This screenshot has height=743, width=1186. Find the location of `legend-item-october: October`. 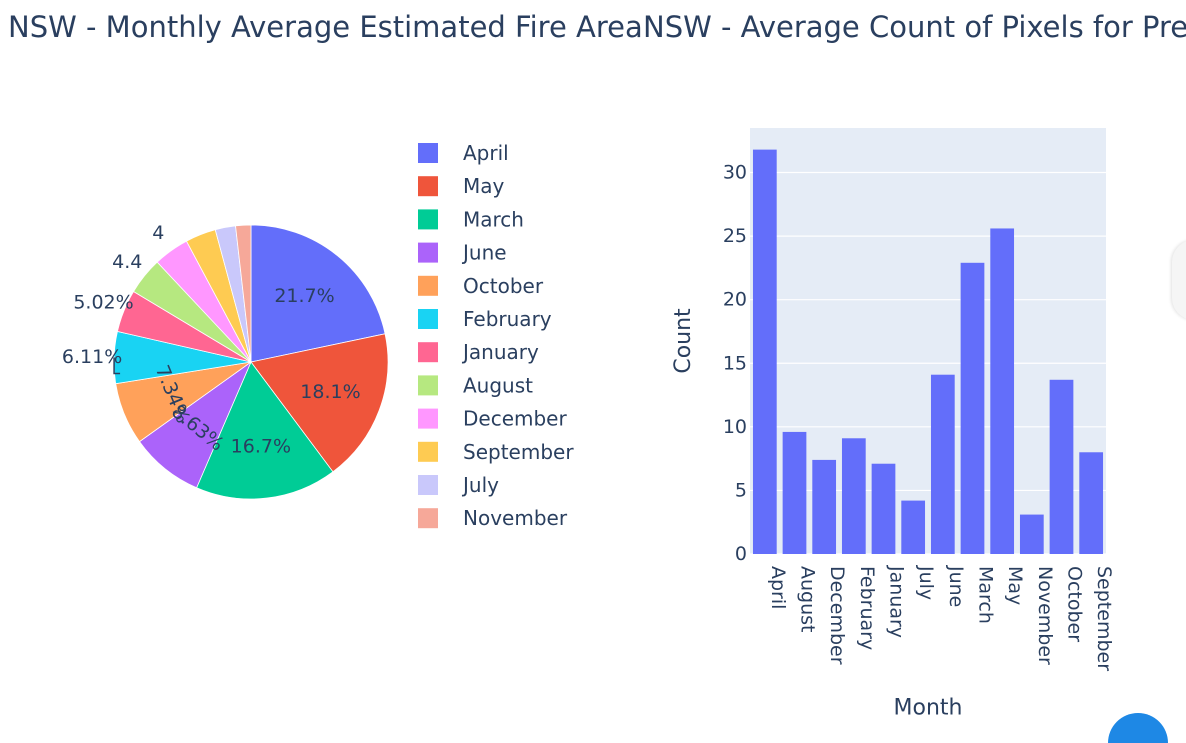

legend-item-october: October is located at coordinates (481, 286).